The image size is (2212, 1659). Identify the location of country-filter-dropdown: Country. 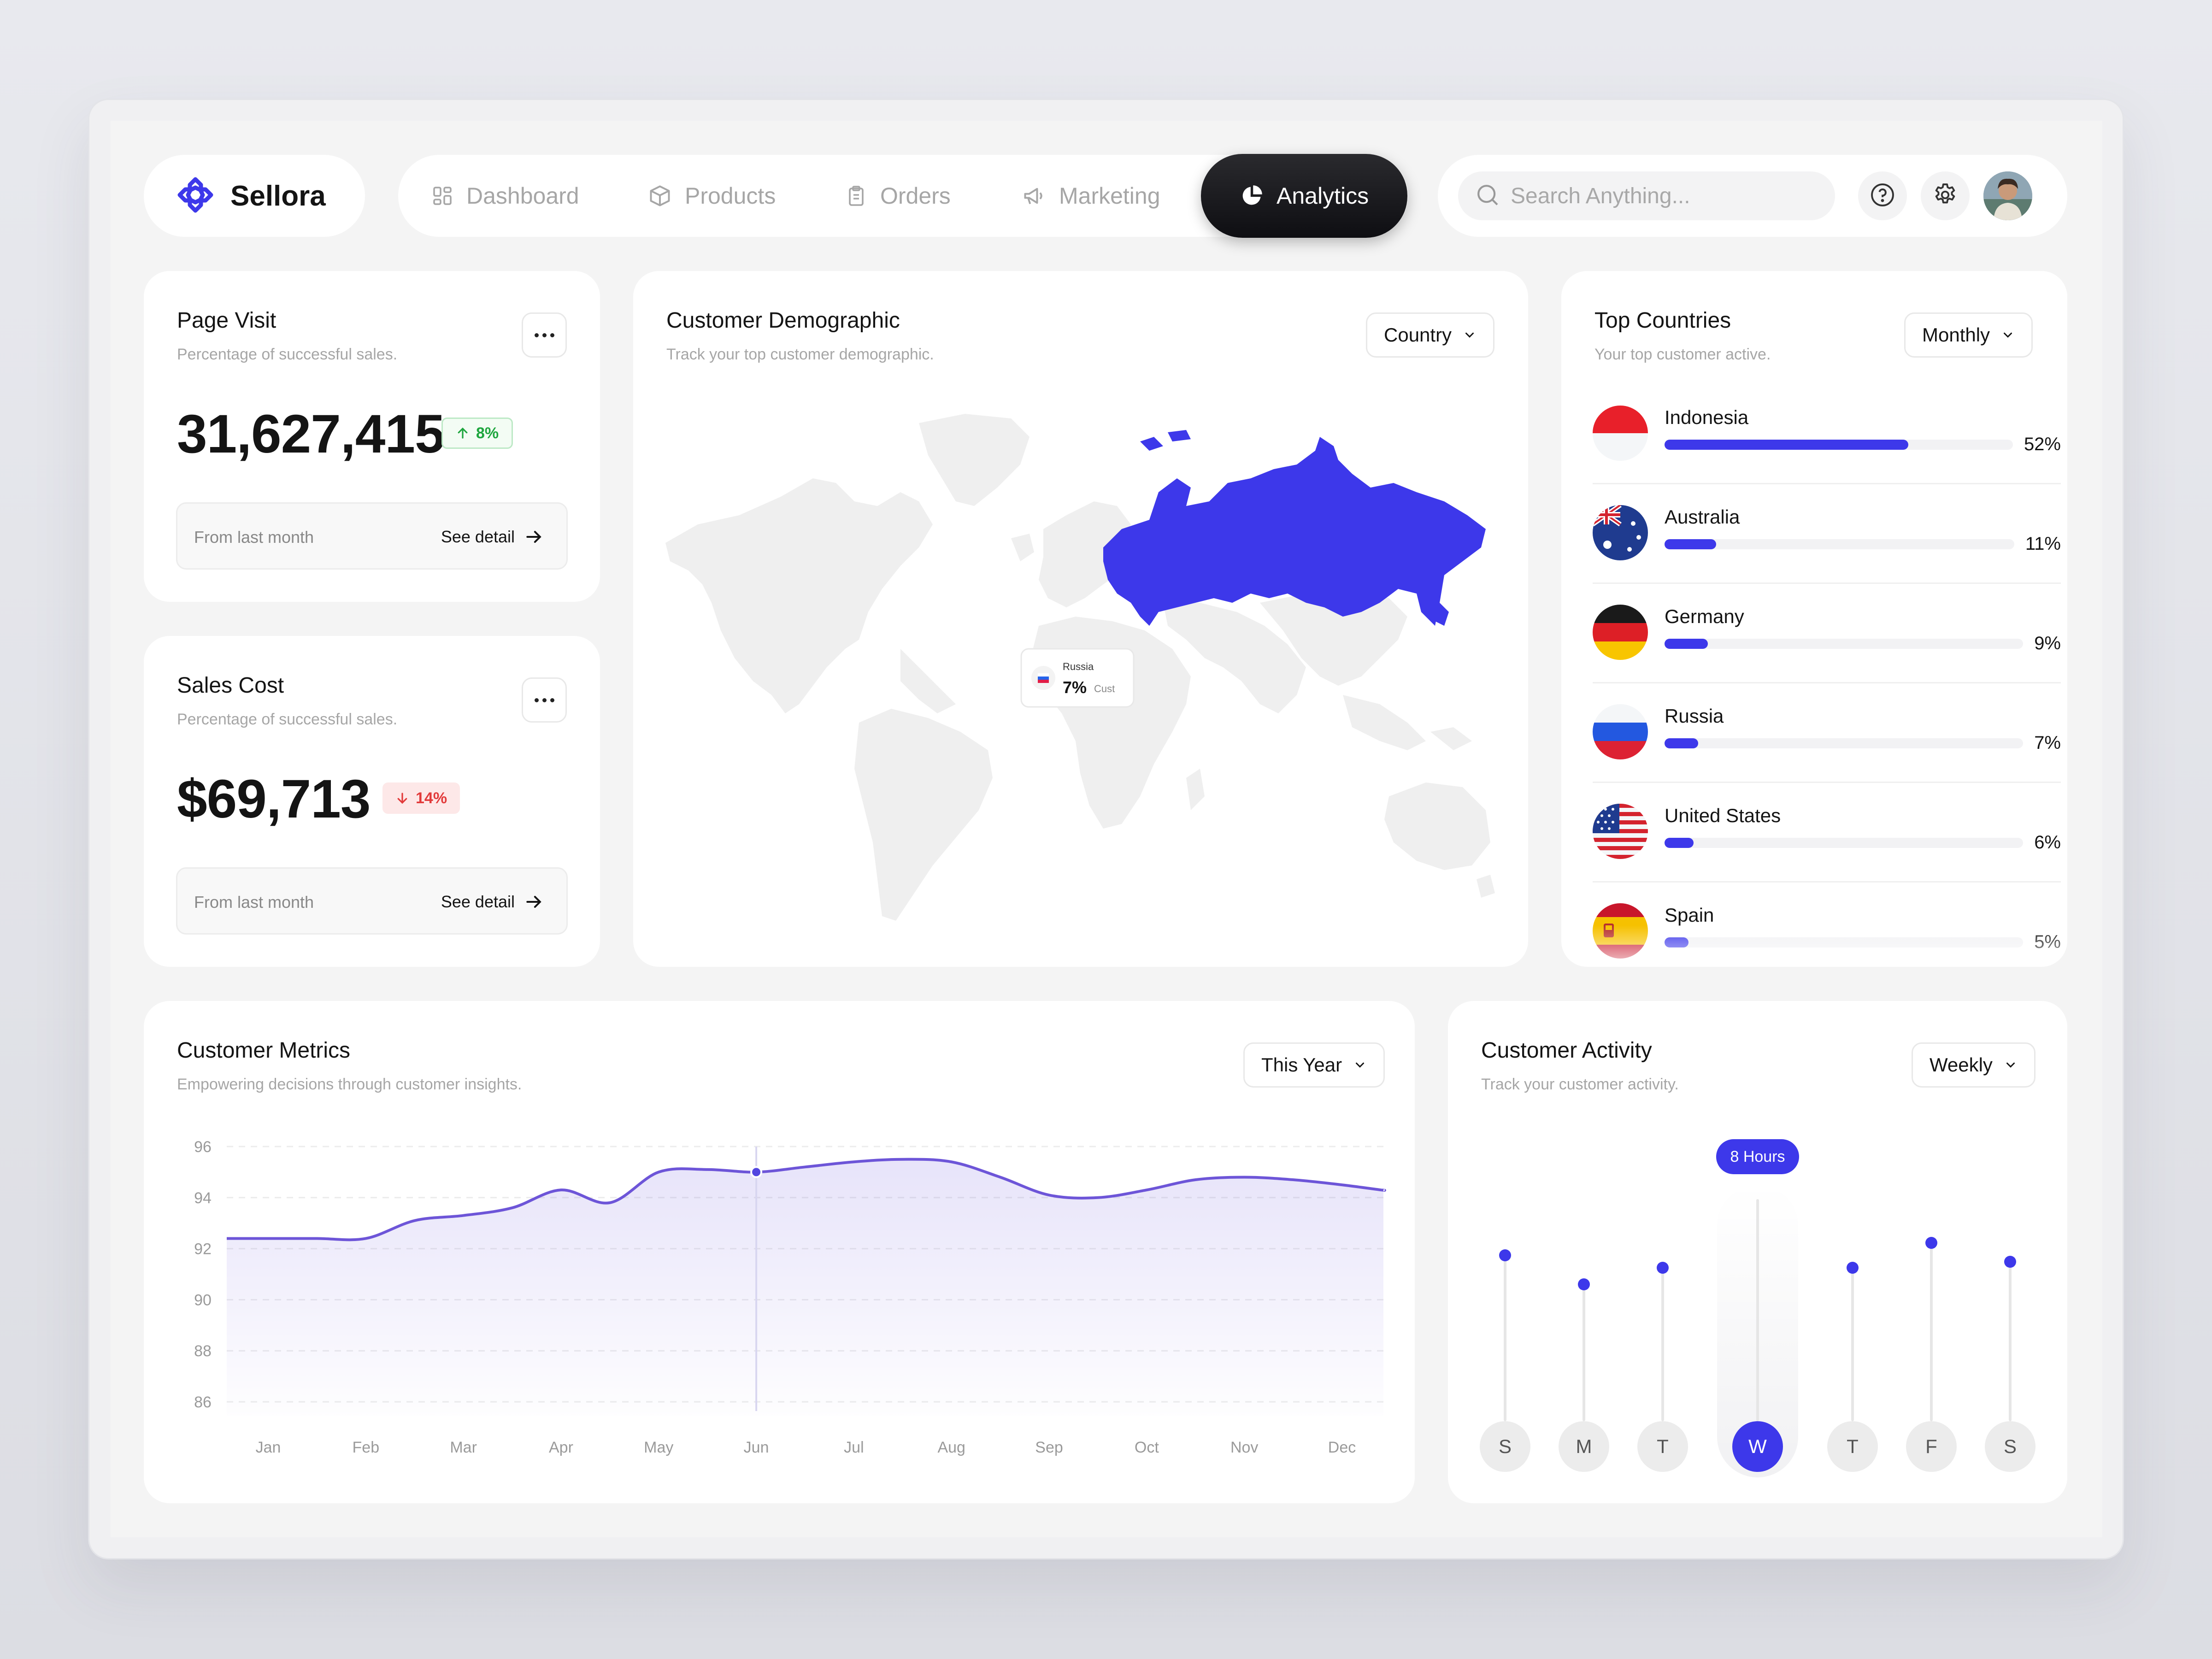
(1430, 335).